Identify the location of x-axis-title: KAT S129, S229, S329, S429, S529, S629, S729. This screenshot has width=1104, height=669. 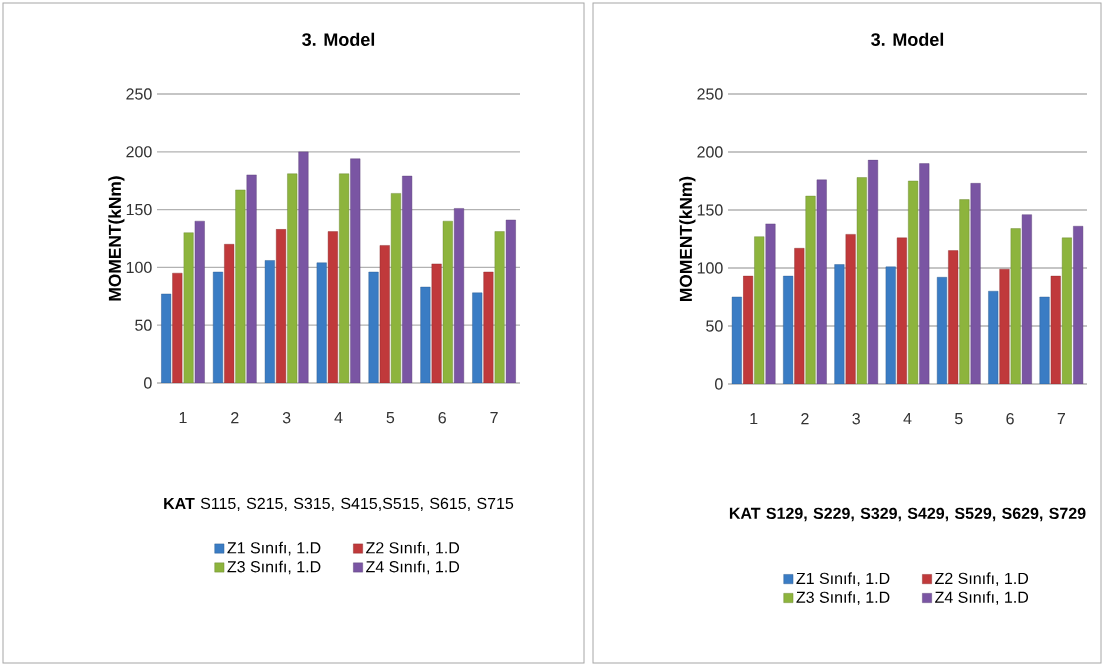
(907, 514).